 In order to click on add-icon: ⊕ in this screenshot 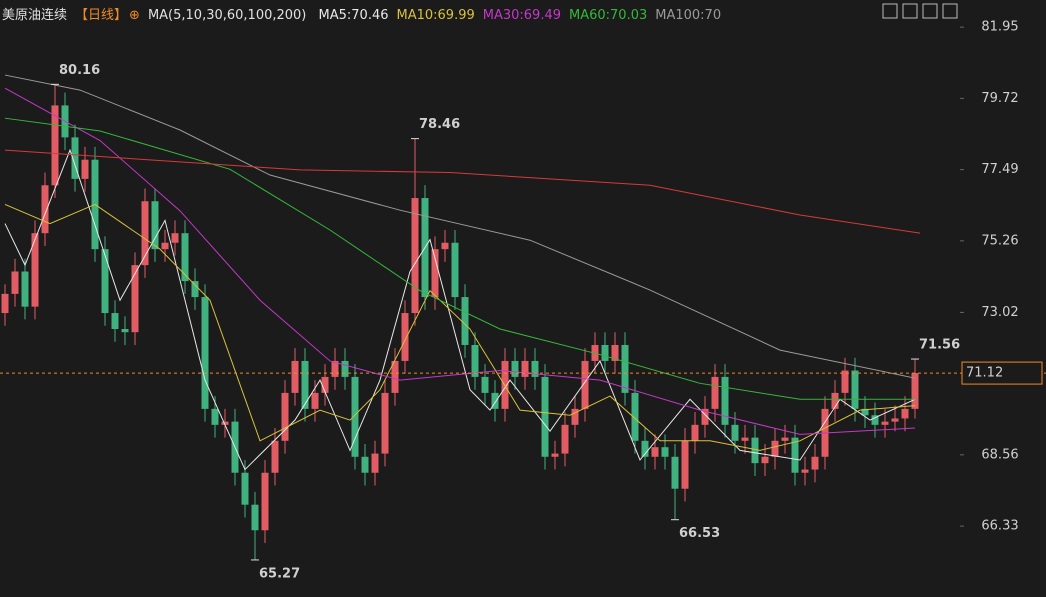, I will do `click(134, 15)`.